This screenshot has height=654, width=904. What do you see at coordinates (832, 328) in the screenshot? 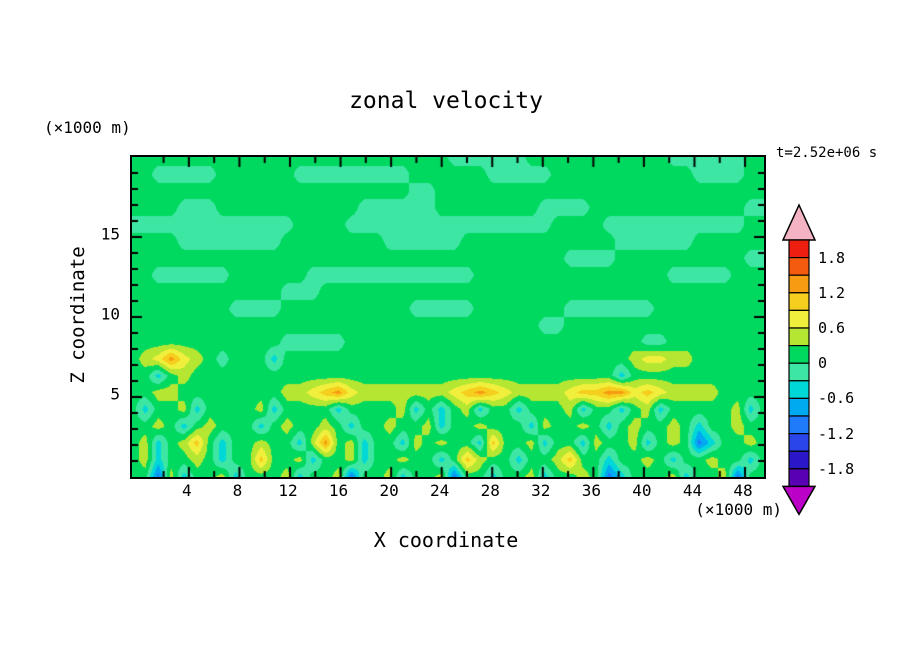
I see `colorbar-tick-label: 0.6` at bounding box center [832, 328].